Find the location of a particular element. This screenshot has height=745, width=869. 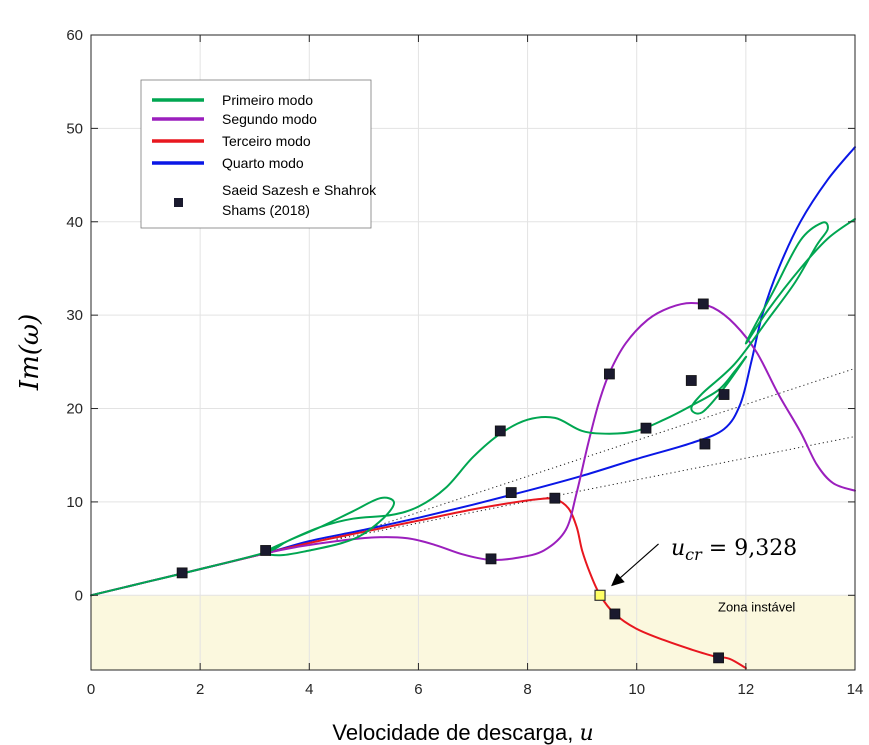

legend-label-reference-points-line1: Saeid Sazesh e Shahrok is located at coordinates (299, 190).